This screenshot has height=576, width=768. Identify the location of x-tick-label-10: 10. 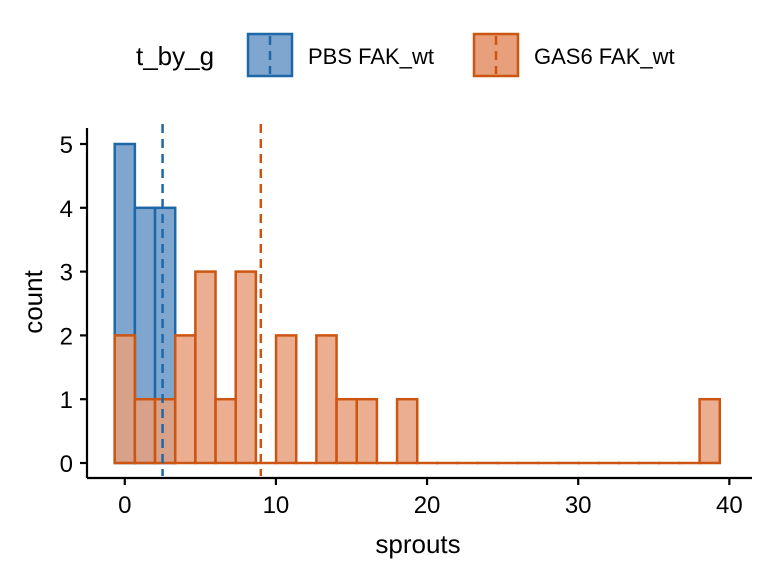
(276, 505).